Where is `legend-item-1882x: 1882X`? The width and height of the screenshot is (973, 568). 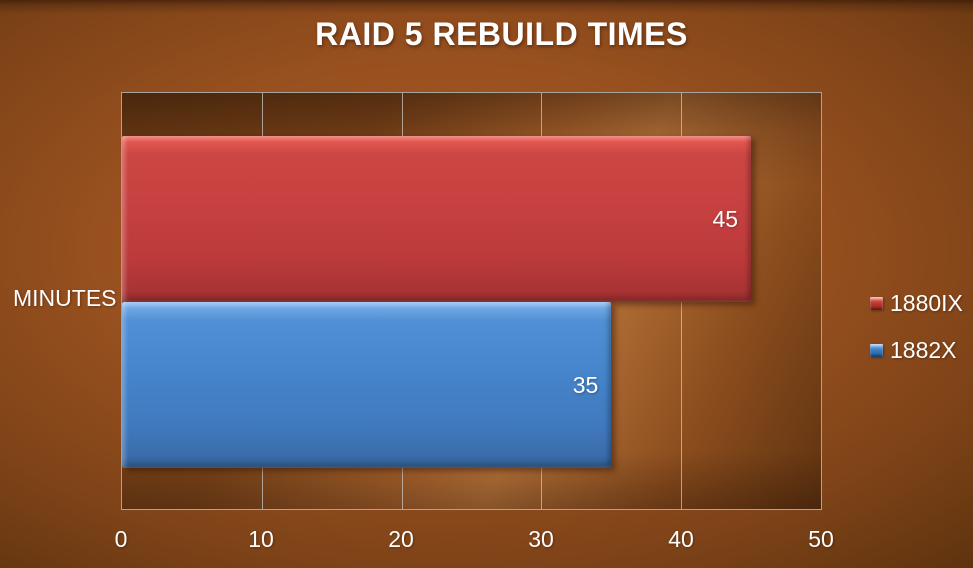 legend-item-1882x: 1882X is located at coordinates (916, 350).